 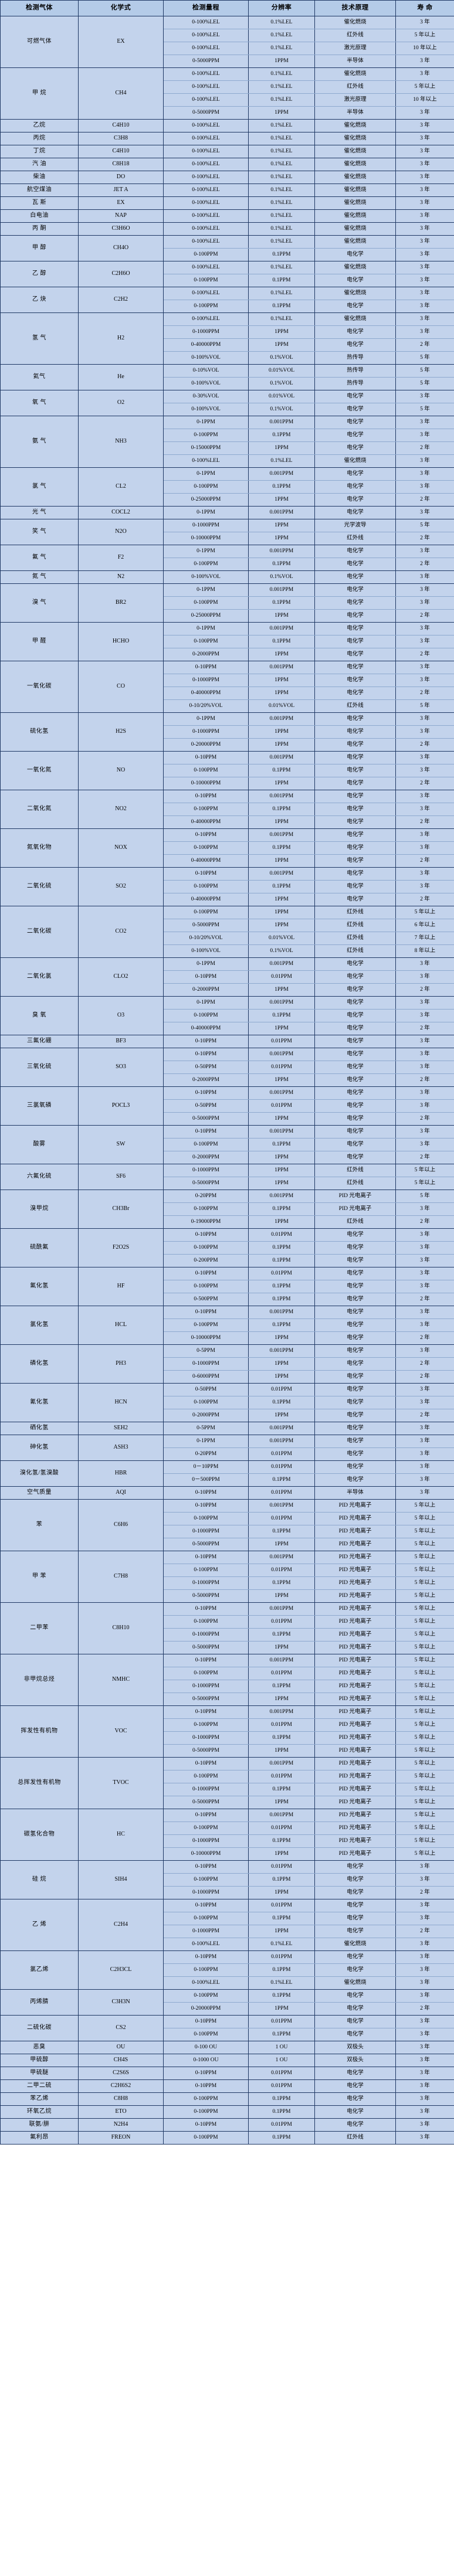 I want to click on table-row: 0-100%LEL 0.1%LEL 激光原理 10 年以上, so click(x=227, y=48).